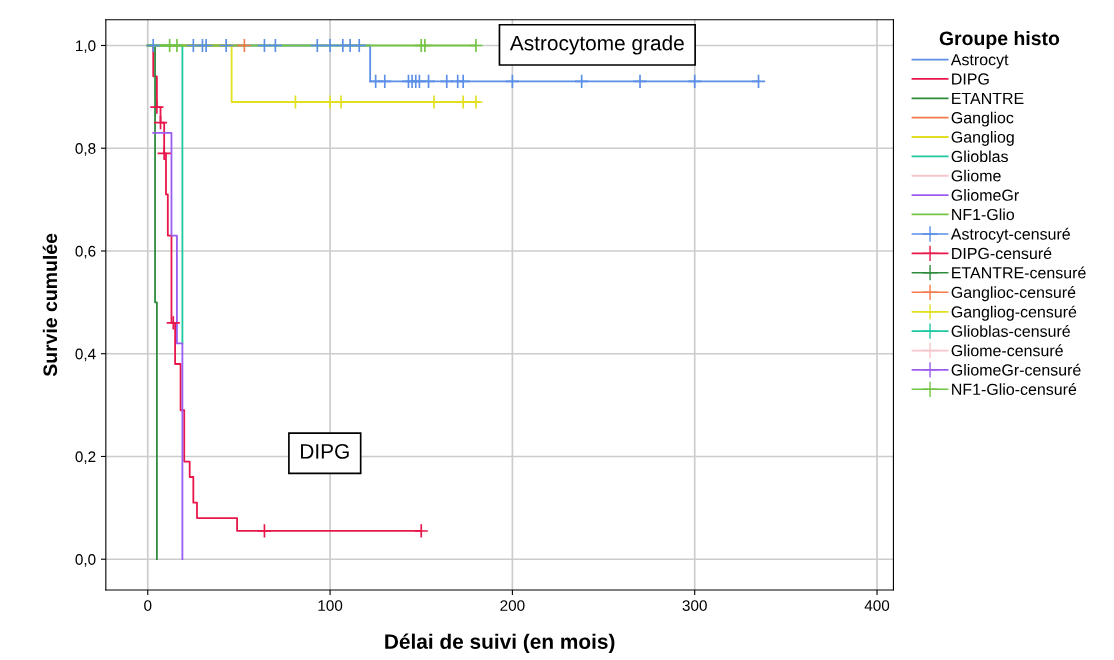 This screenshot has height=660, width=1114. I want to click on legend-label: DIPG-censuré, so click(1002, 253).